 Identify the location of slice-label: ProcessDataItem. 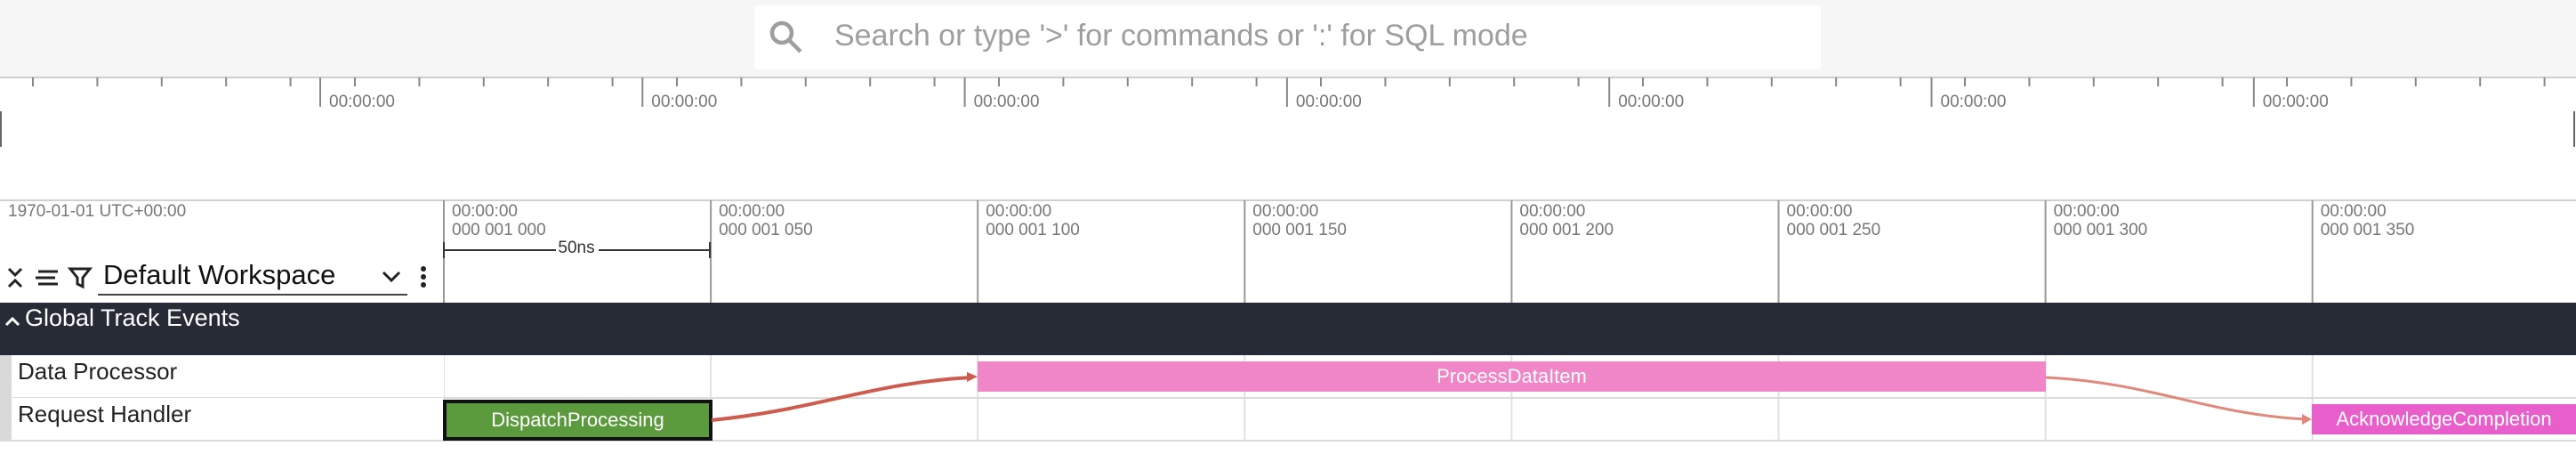
(1512, 376).